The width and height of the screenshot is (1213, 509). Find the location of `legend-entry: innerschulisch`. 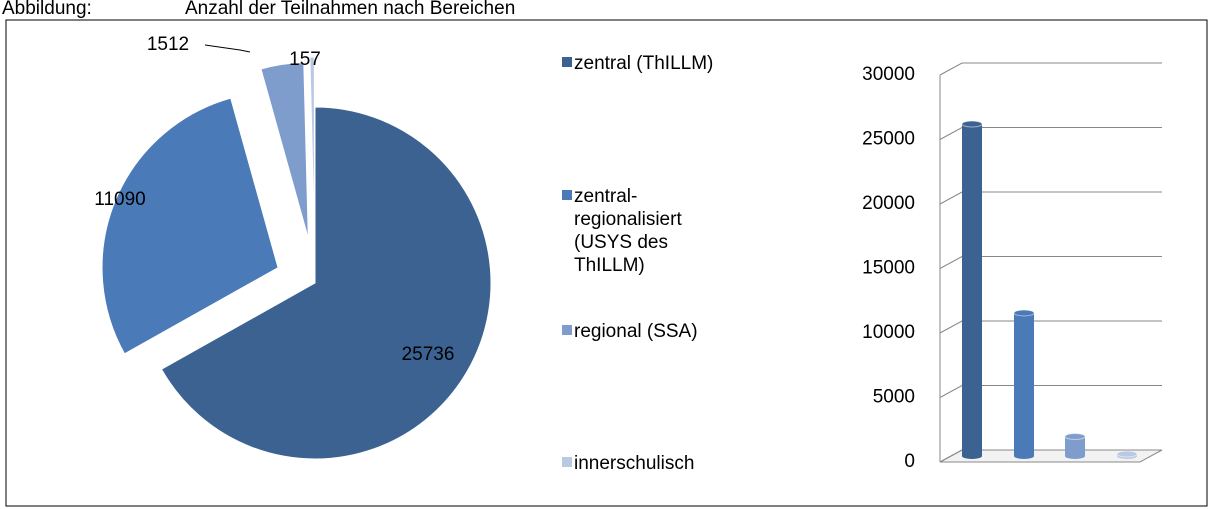

legend-entry: innerschulisch is located at coordinates (642, 463).